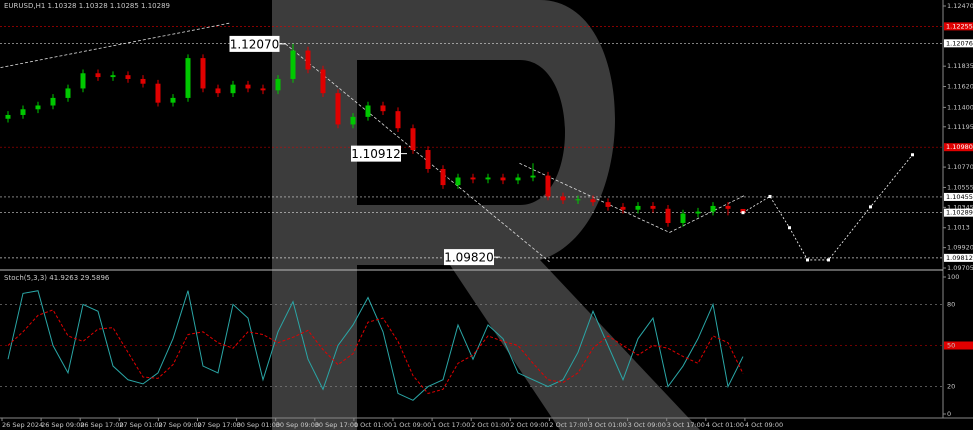  I want to click on x-tick-label: 3 Oct 01:00, so click(608, 425).